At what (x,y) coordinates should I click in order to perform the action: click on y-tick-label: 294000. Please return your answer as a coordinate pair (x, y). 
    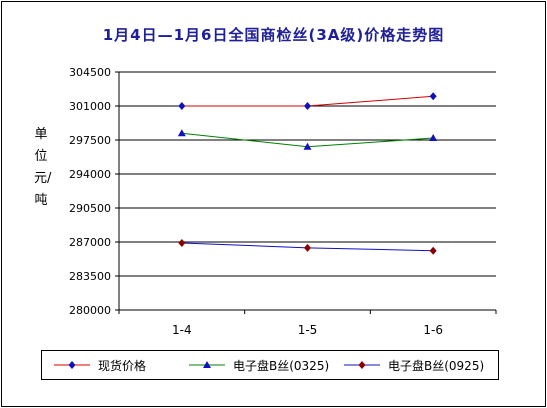
    Looking at the image, I should click on (90, 174).